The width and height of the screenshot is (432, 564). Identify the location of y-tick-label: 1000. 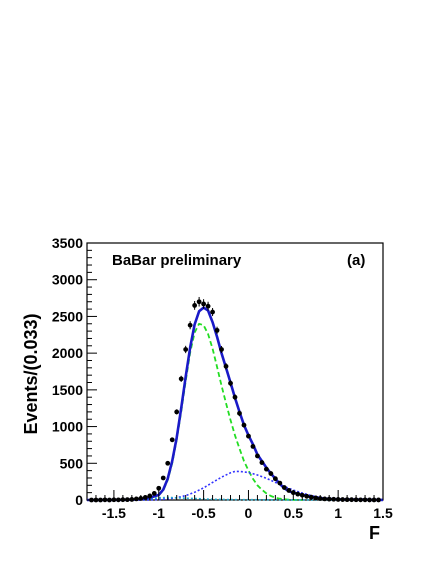
(67, 427).